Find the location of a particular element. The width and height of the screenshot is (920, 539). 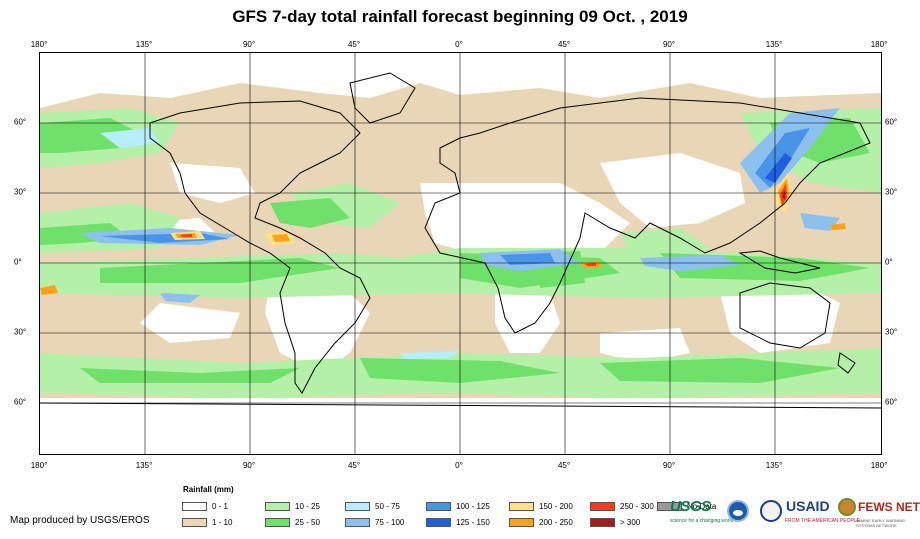

fews-logo: FEWS NET is located at coordinates (879, 507).